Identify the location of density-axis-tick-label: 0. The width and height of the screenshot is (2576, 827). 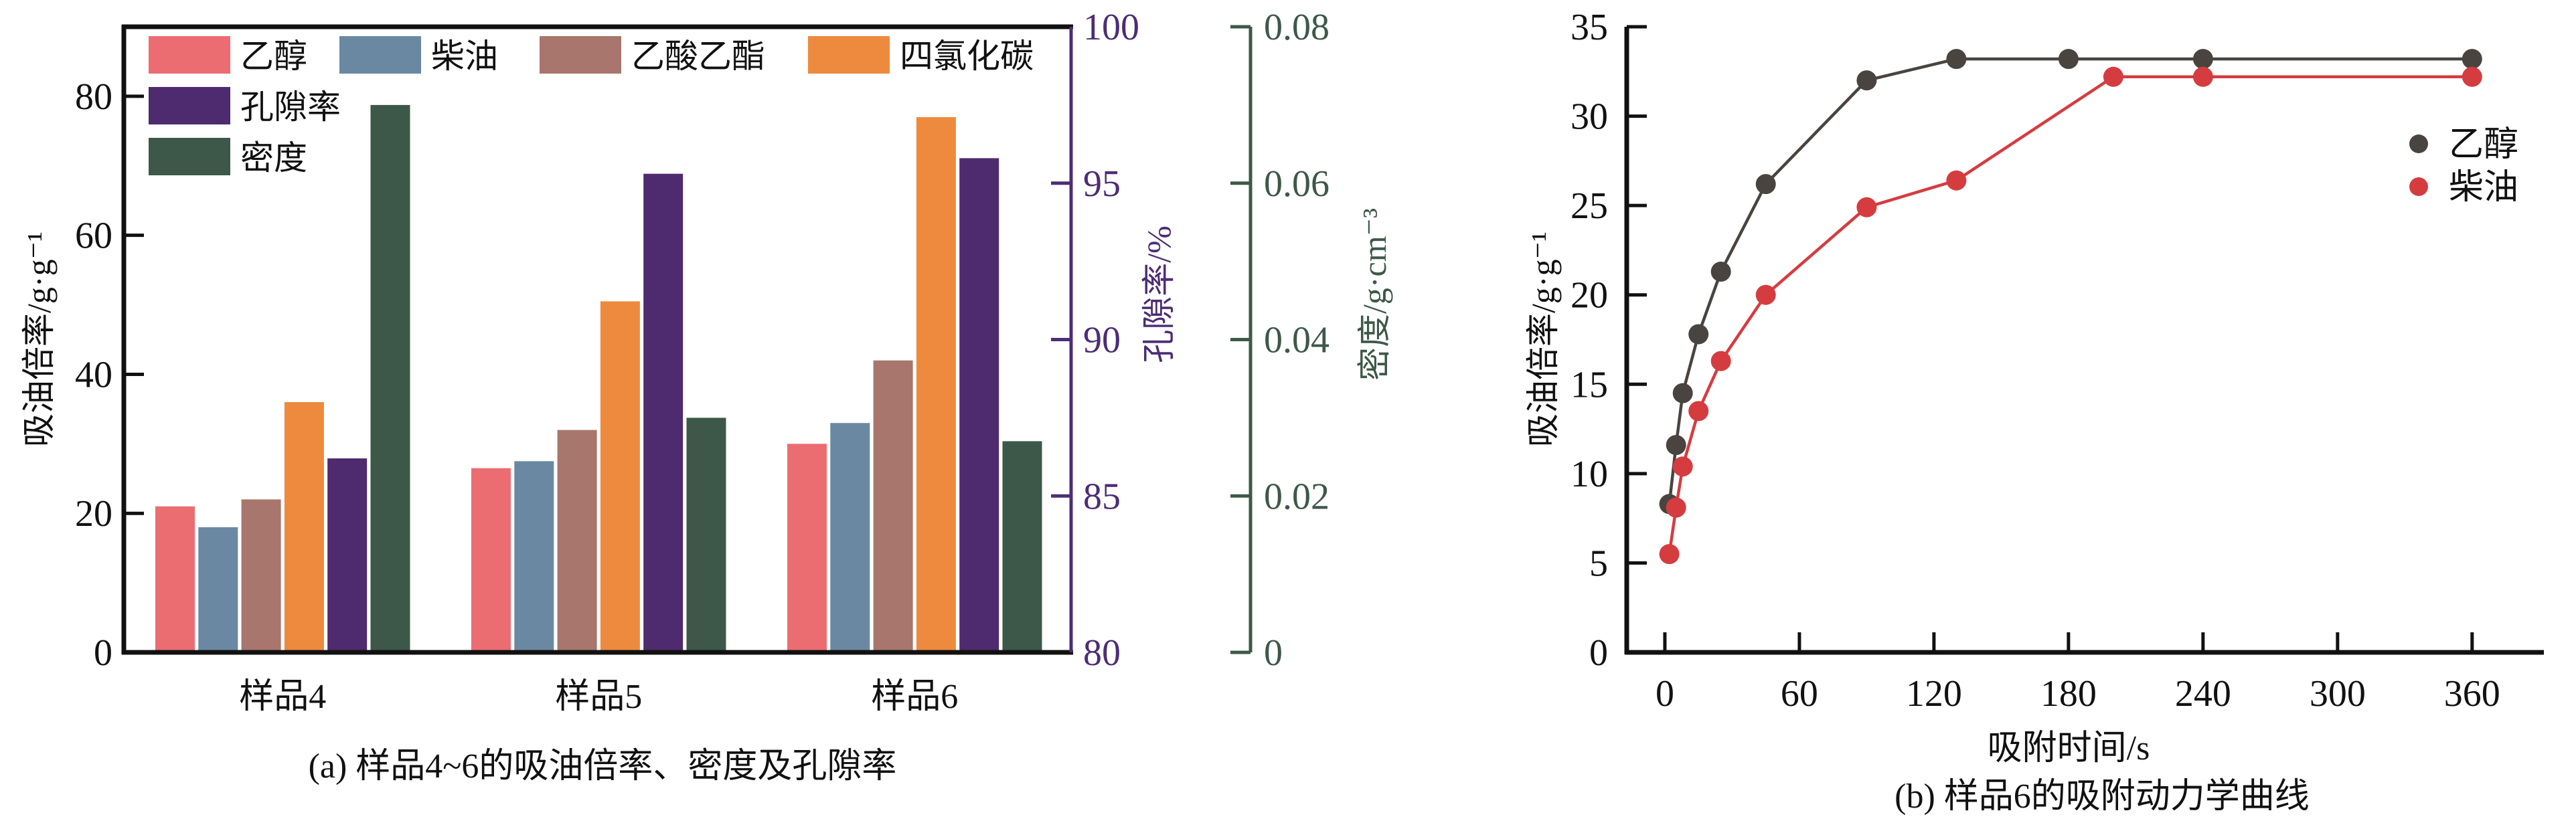
(1274, 653).